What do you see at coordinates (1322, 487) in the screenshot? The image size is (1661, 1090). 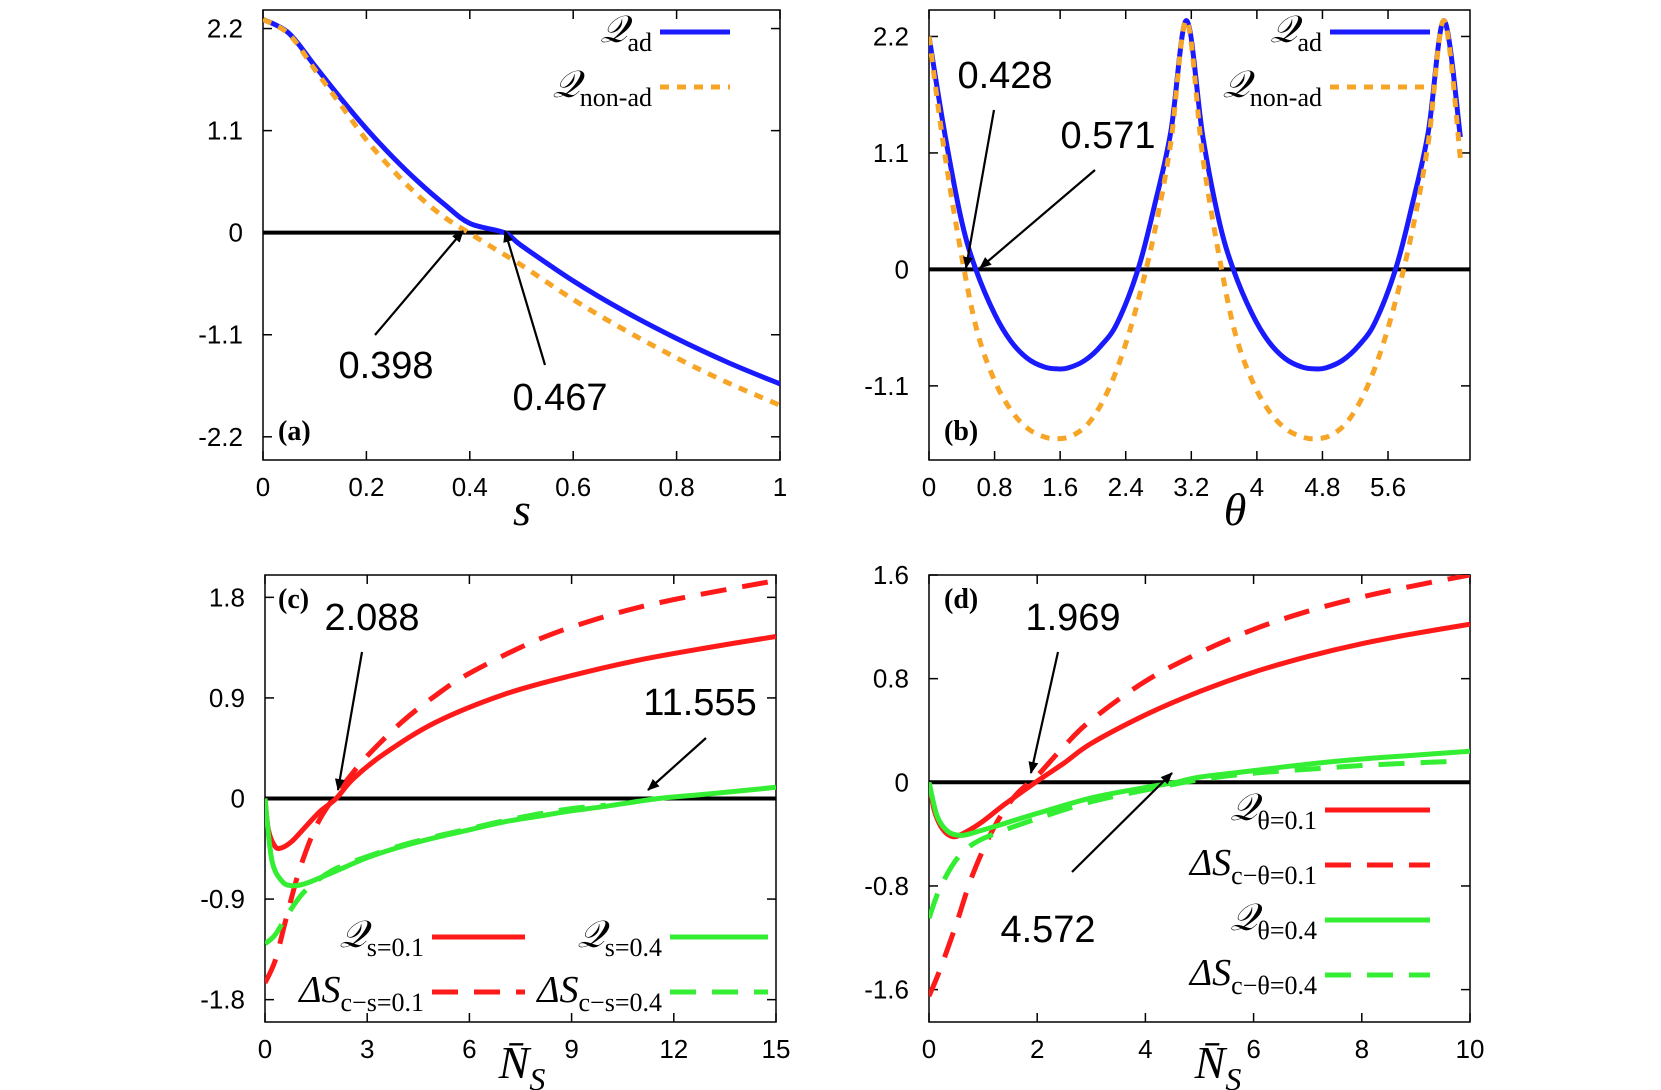 I see `x-tick-label: 4.8` at bounding box center [1322, 487].